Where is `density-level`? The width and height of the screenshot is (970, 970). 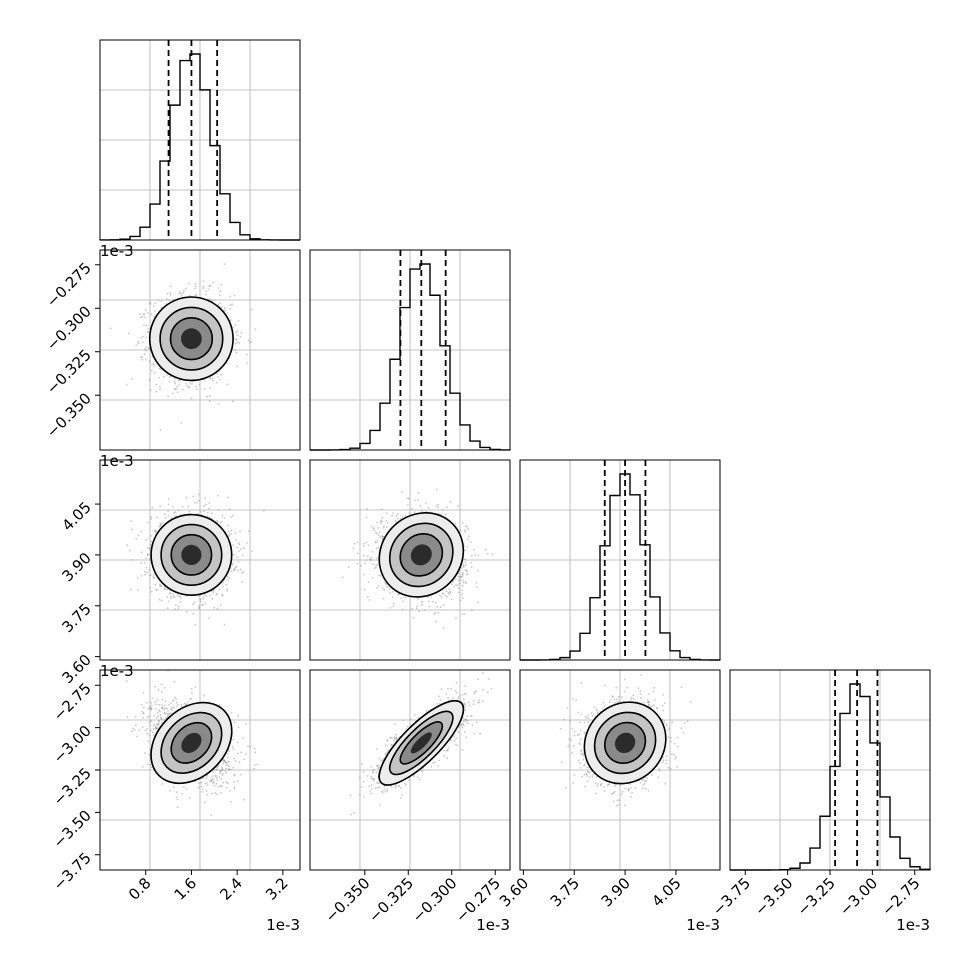
density-level is located at coordinates (191, 339).